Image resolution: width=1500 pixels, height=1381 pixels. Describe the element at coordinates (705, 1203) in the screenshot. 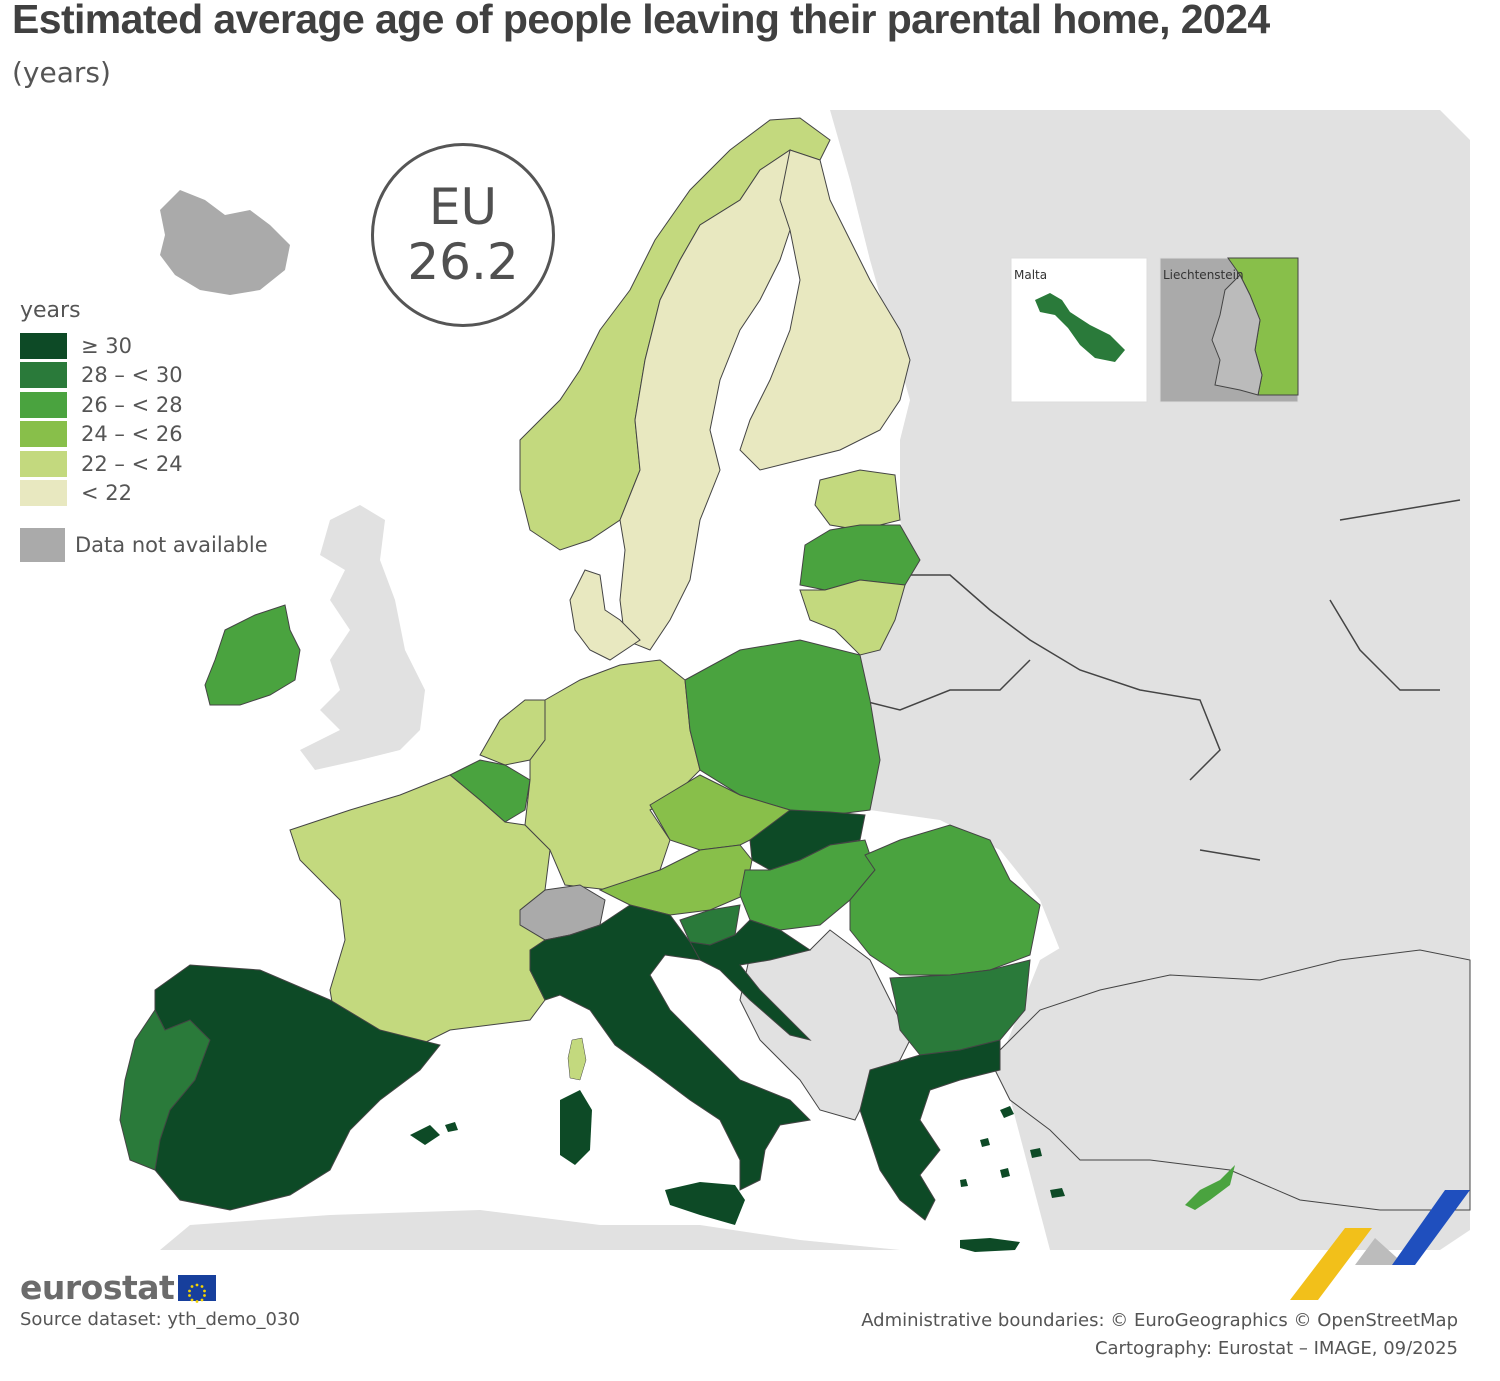

I see `sicily-shape` at that location.